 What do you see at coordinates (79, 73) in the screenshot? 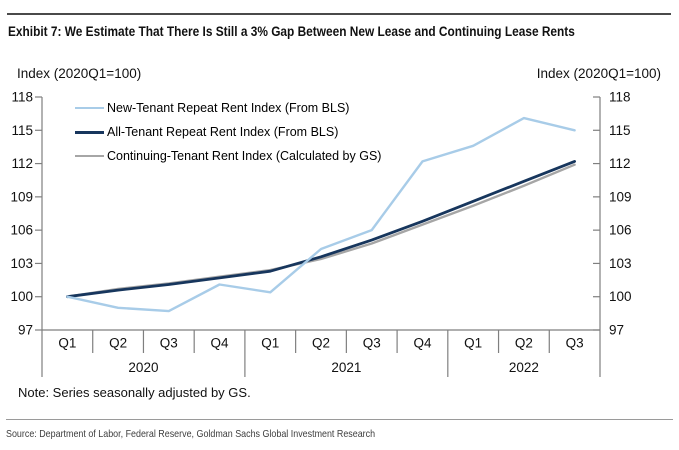
I see `y-axis-title-left: Index (2020Q1=100)` at bounding box center [79, 73].